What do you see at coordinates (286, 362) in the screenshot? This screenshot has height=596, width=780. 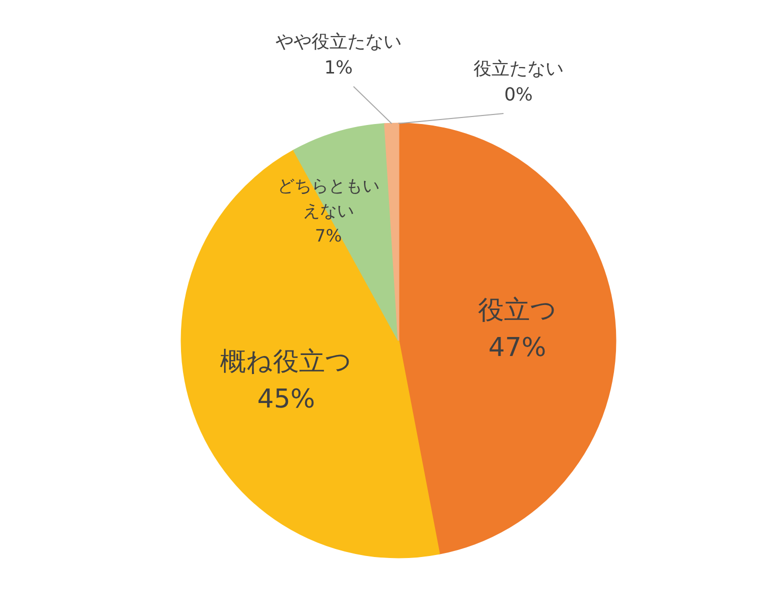 I see `slice-label: 概ね役立つ` at bounding box center [286, 362].